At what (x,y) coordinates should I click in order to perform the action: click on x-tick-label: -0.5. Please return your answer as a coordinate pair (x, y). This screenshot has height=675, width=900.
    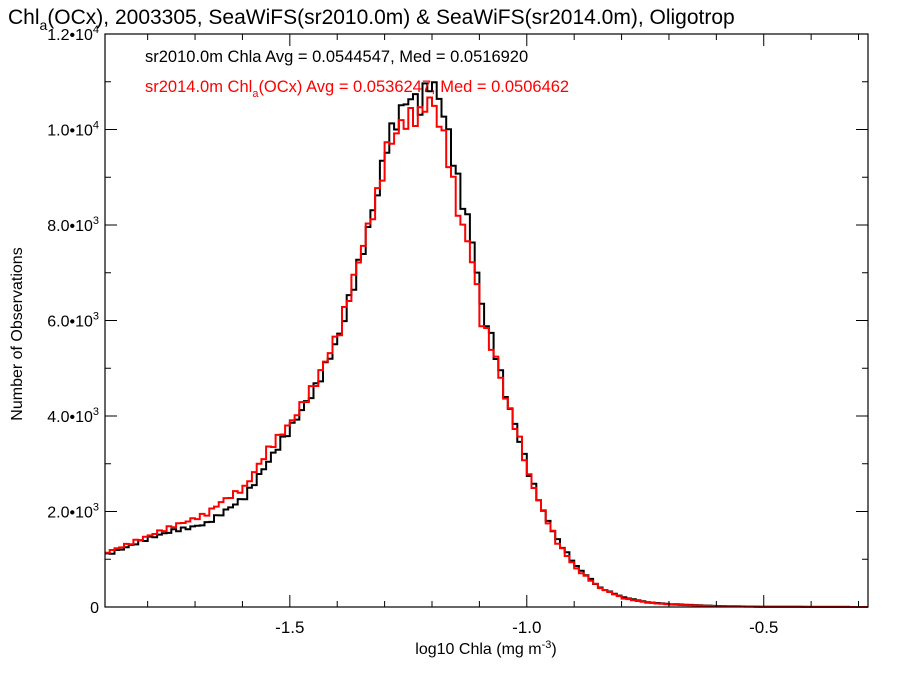
    Looking at the image, I should click on (763, 627).